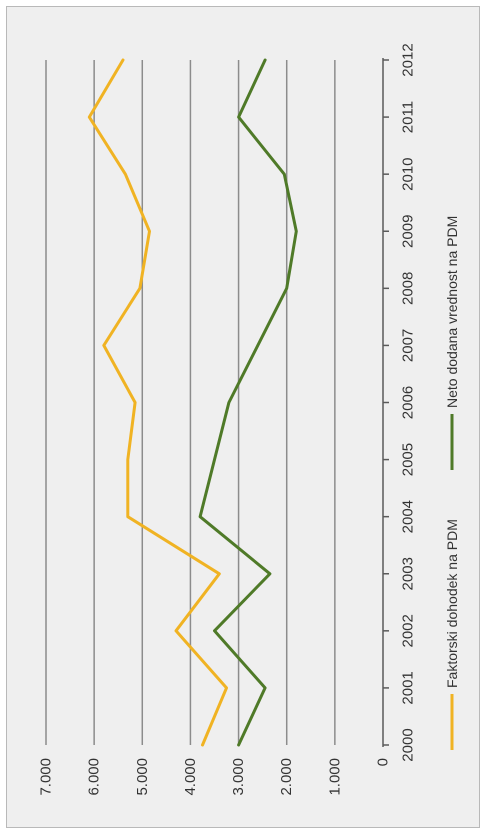  I want to click on y-tick-label: 7.000, so click(46, 777).